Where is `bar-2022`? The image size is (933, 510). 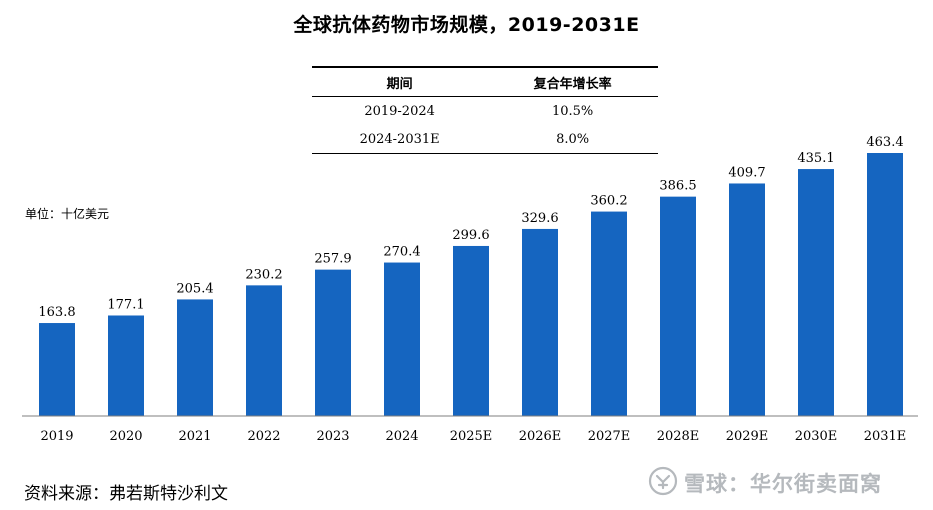
bar-2022 is located at coordinates (264, 350).